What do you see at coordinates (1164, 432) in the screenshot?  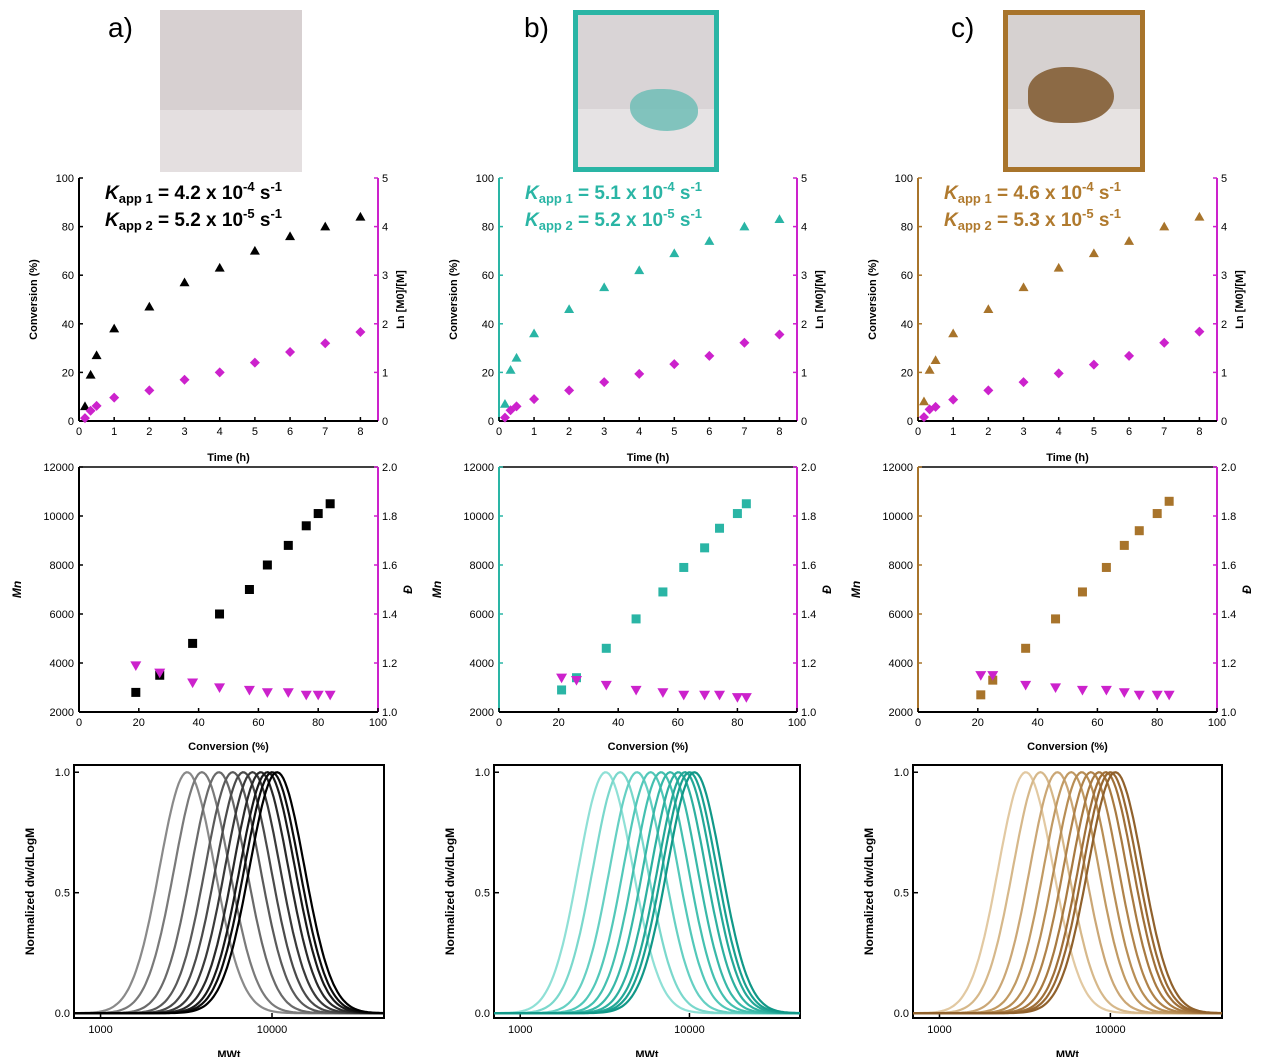 I see `kinetics-2-xtick-label: 7` at bounding box center [1164, 432].